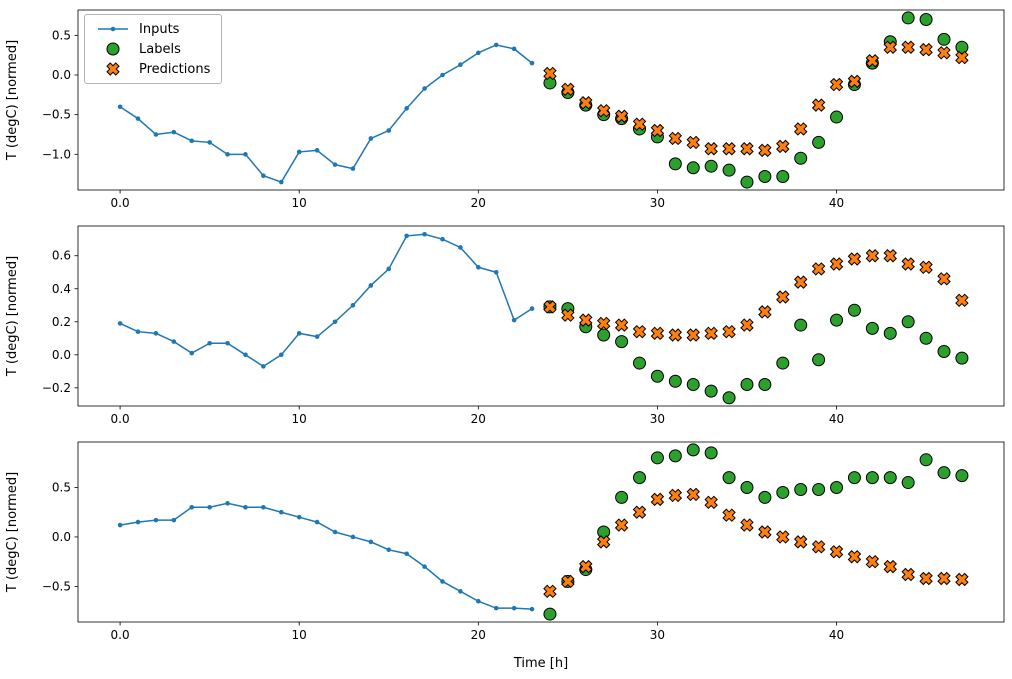  I want to click on labels-circle-icon, so click(113, 49).